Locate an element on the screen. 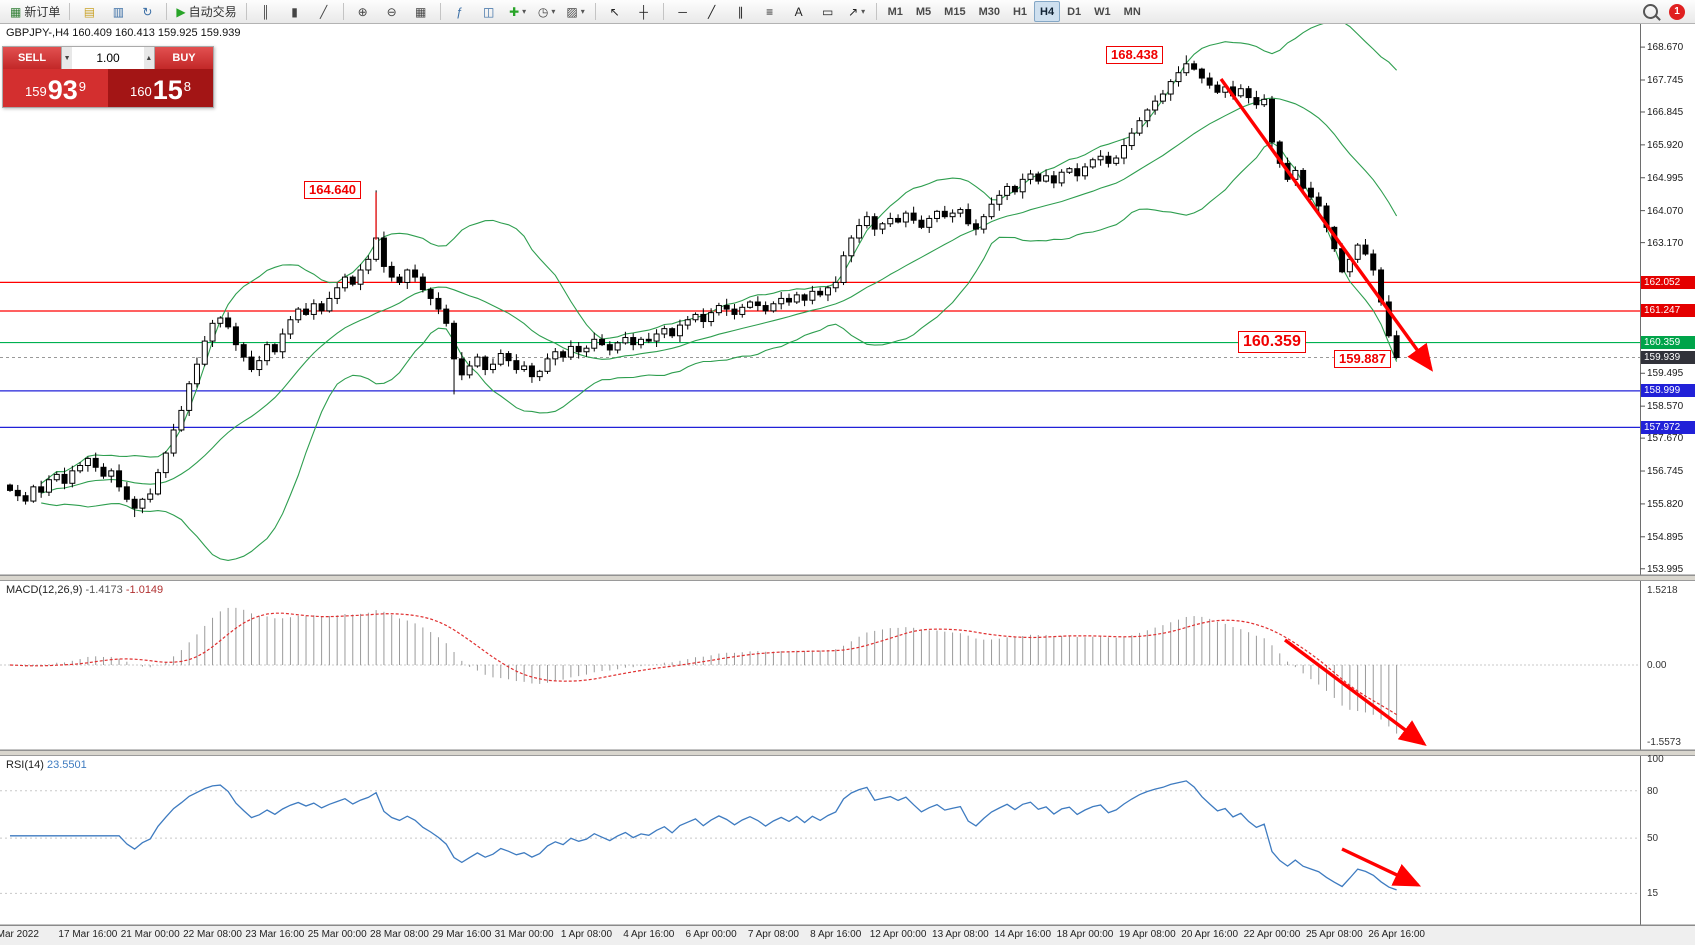 This screenshot has width=1695, height=945. bar-chart-button: ║ is located at coordinates (266, 12).